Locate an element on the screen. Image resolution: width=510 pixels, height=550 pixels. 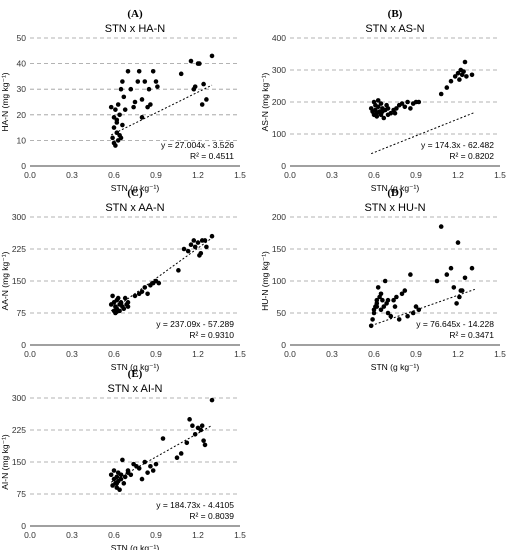
chart-title: STN x AS-N is located at coordinates (394, 29).